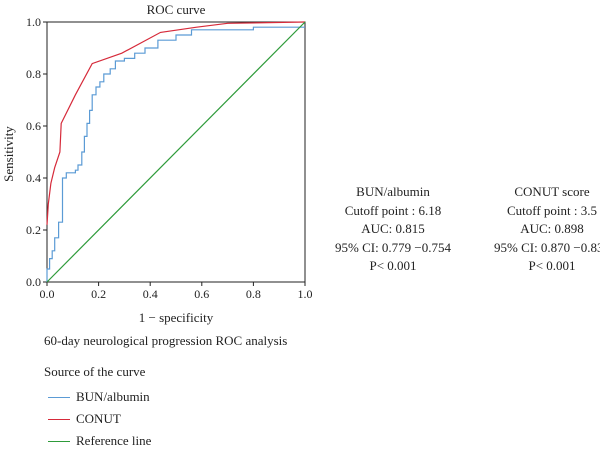  Describe the element at coordinates (150, 294) in the screenshot. I see `x-tick-label: 0.4` at that location.